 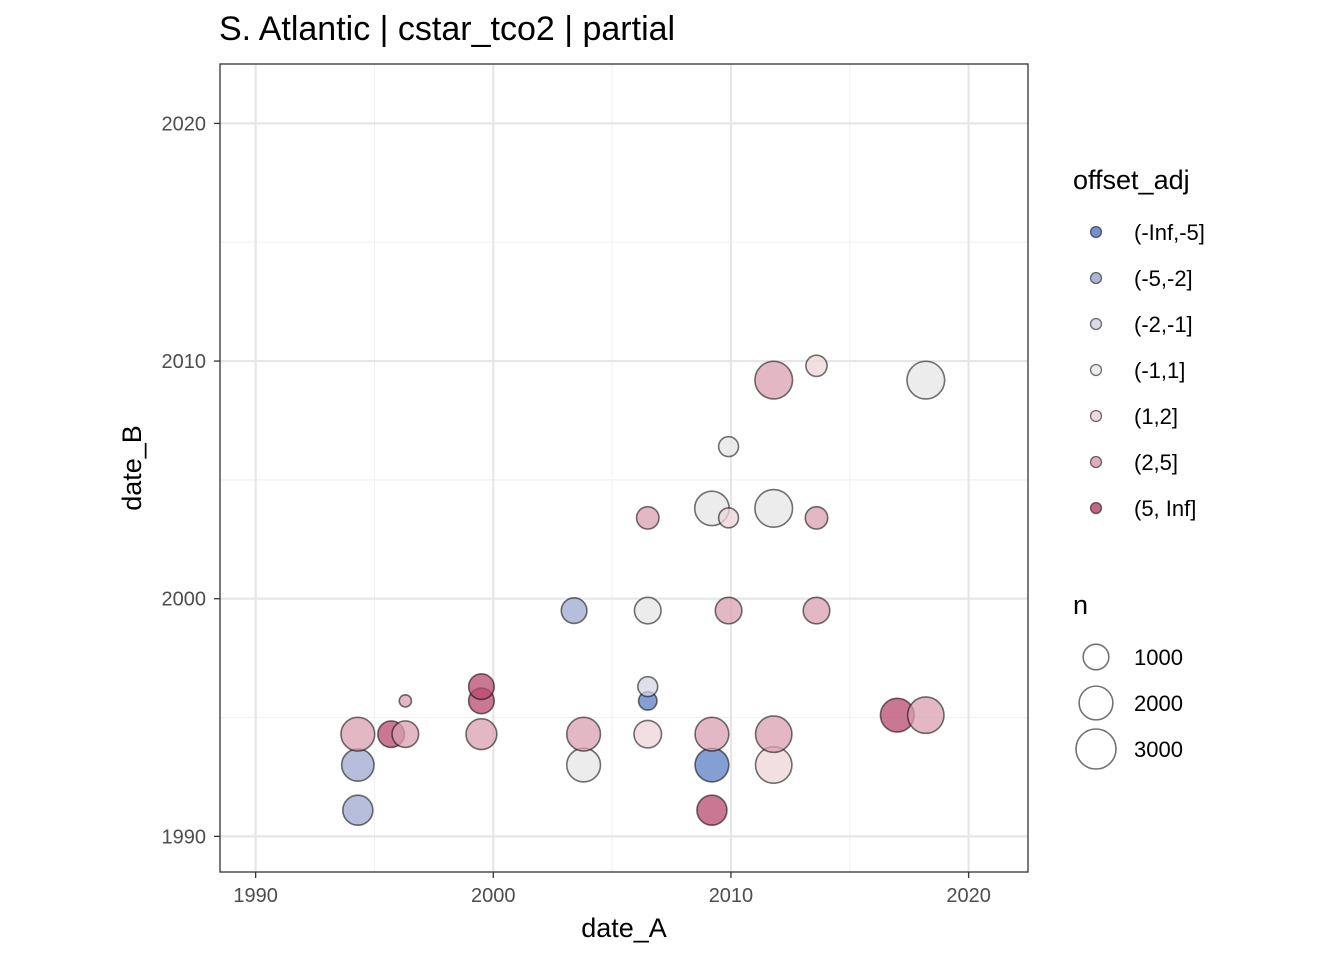 I want to click on chart-title: S. Atlantic | cstar_tco2 | partial, so click(x=447, y=29).